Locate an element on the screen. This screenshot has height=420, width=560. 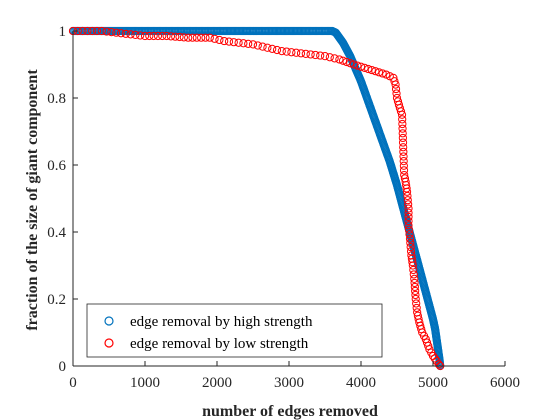
x-tick-label: 2000 is located at coordinates (217, 383).